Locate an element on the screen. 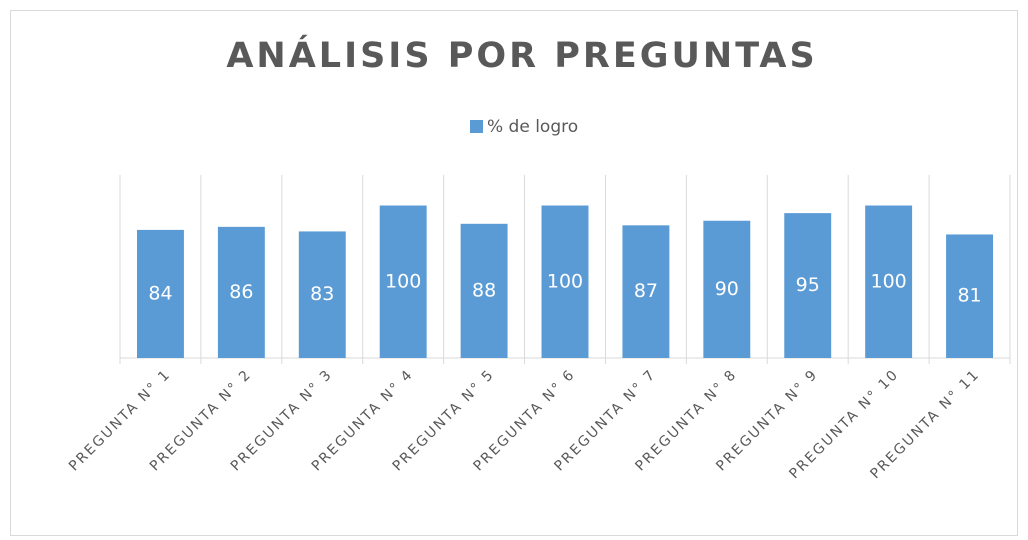 Image resolution: width=1028 pixels, height=540 pixels. data-label: 83 is located at coordinates (322, 294).